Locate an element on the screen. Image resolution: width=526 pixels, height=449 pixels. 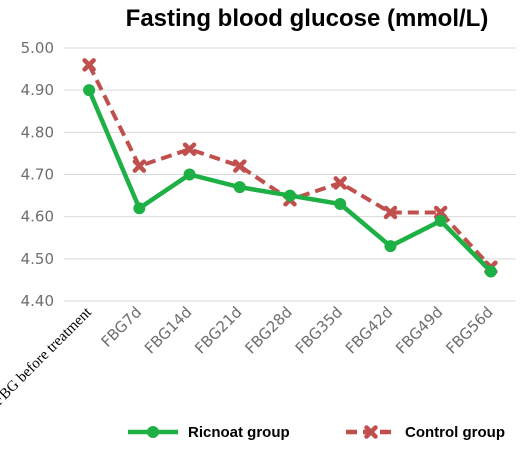
x-tick-label: FBG21d is located at coordinates (218, 330).